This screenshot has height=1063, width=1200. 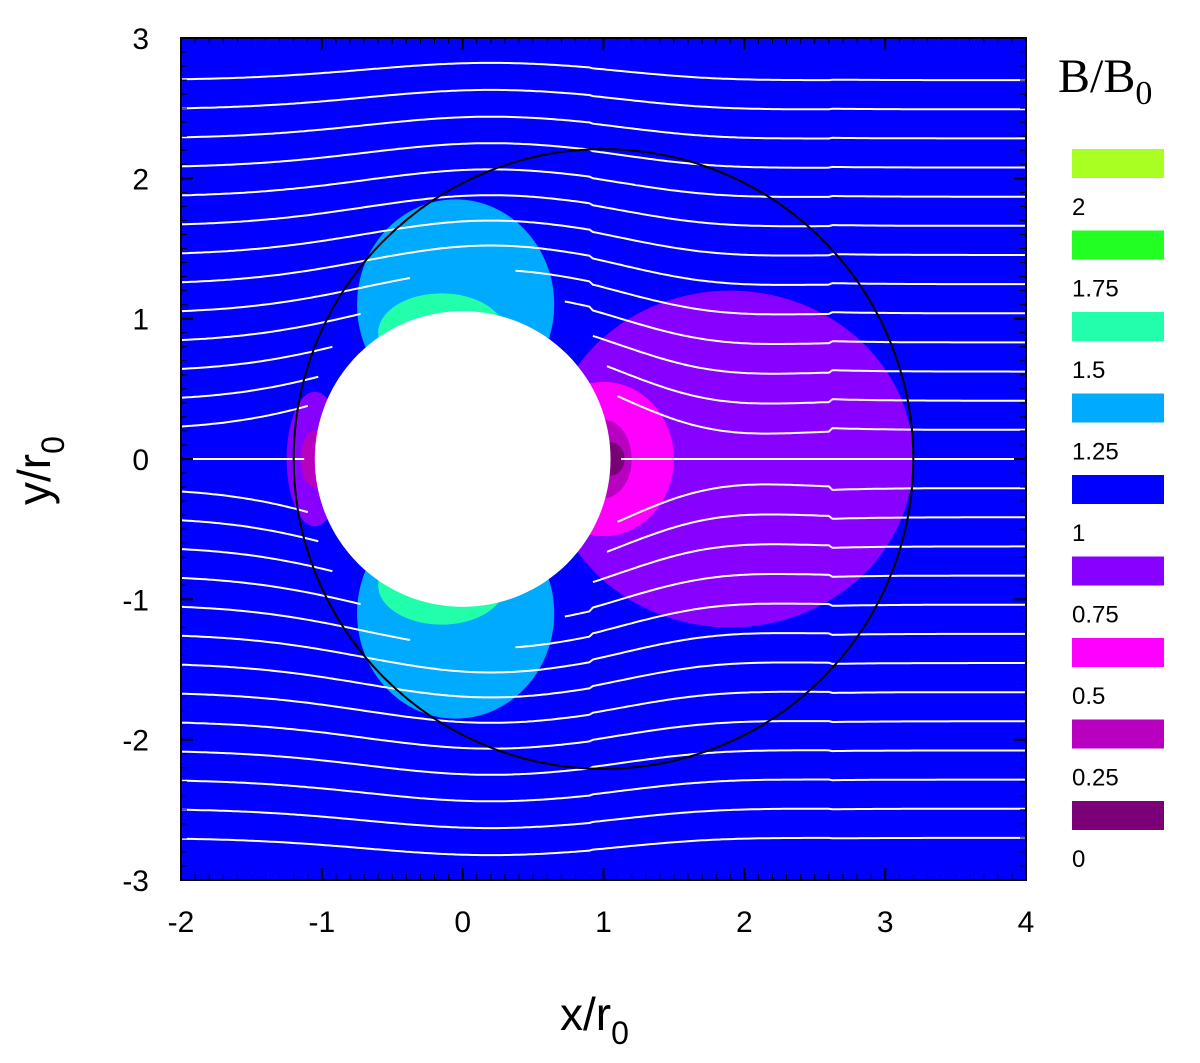 What do you see at coordinates (594, 1019) in the screenshot?
I see `x-axis-title: x/r0` at bounding box center [594, 1019].